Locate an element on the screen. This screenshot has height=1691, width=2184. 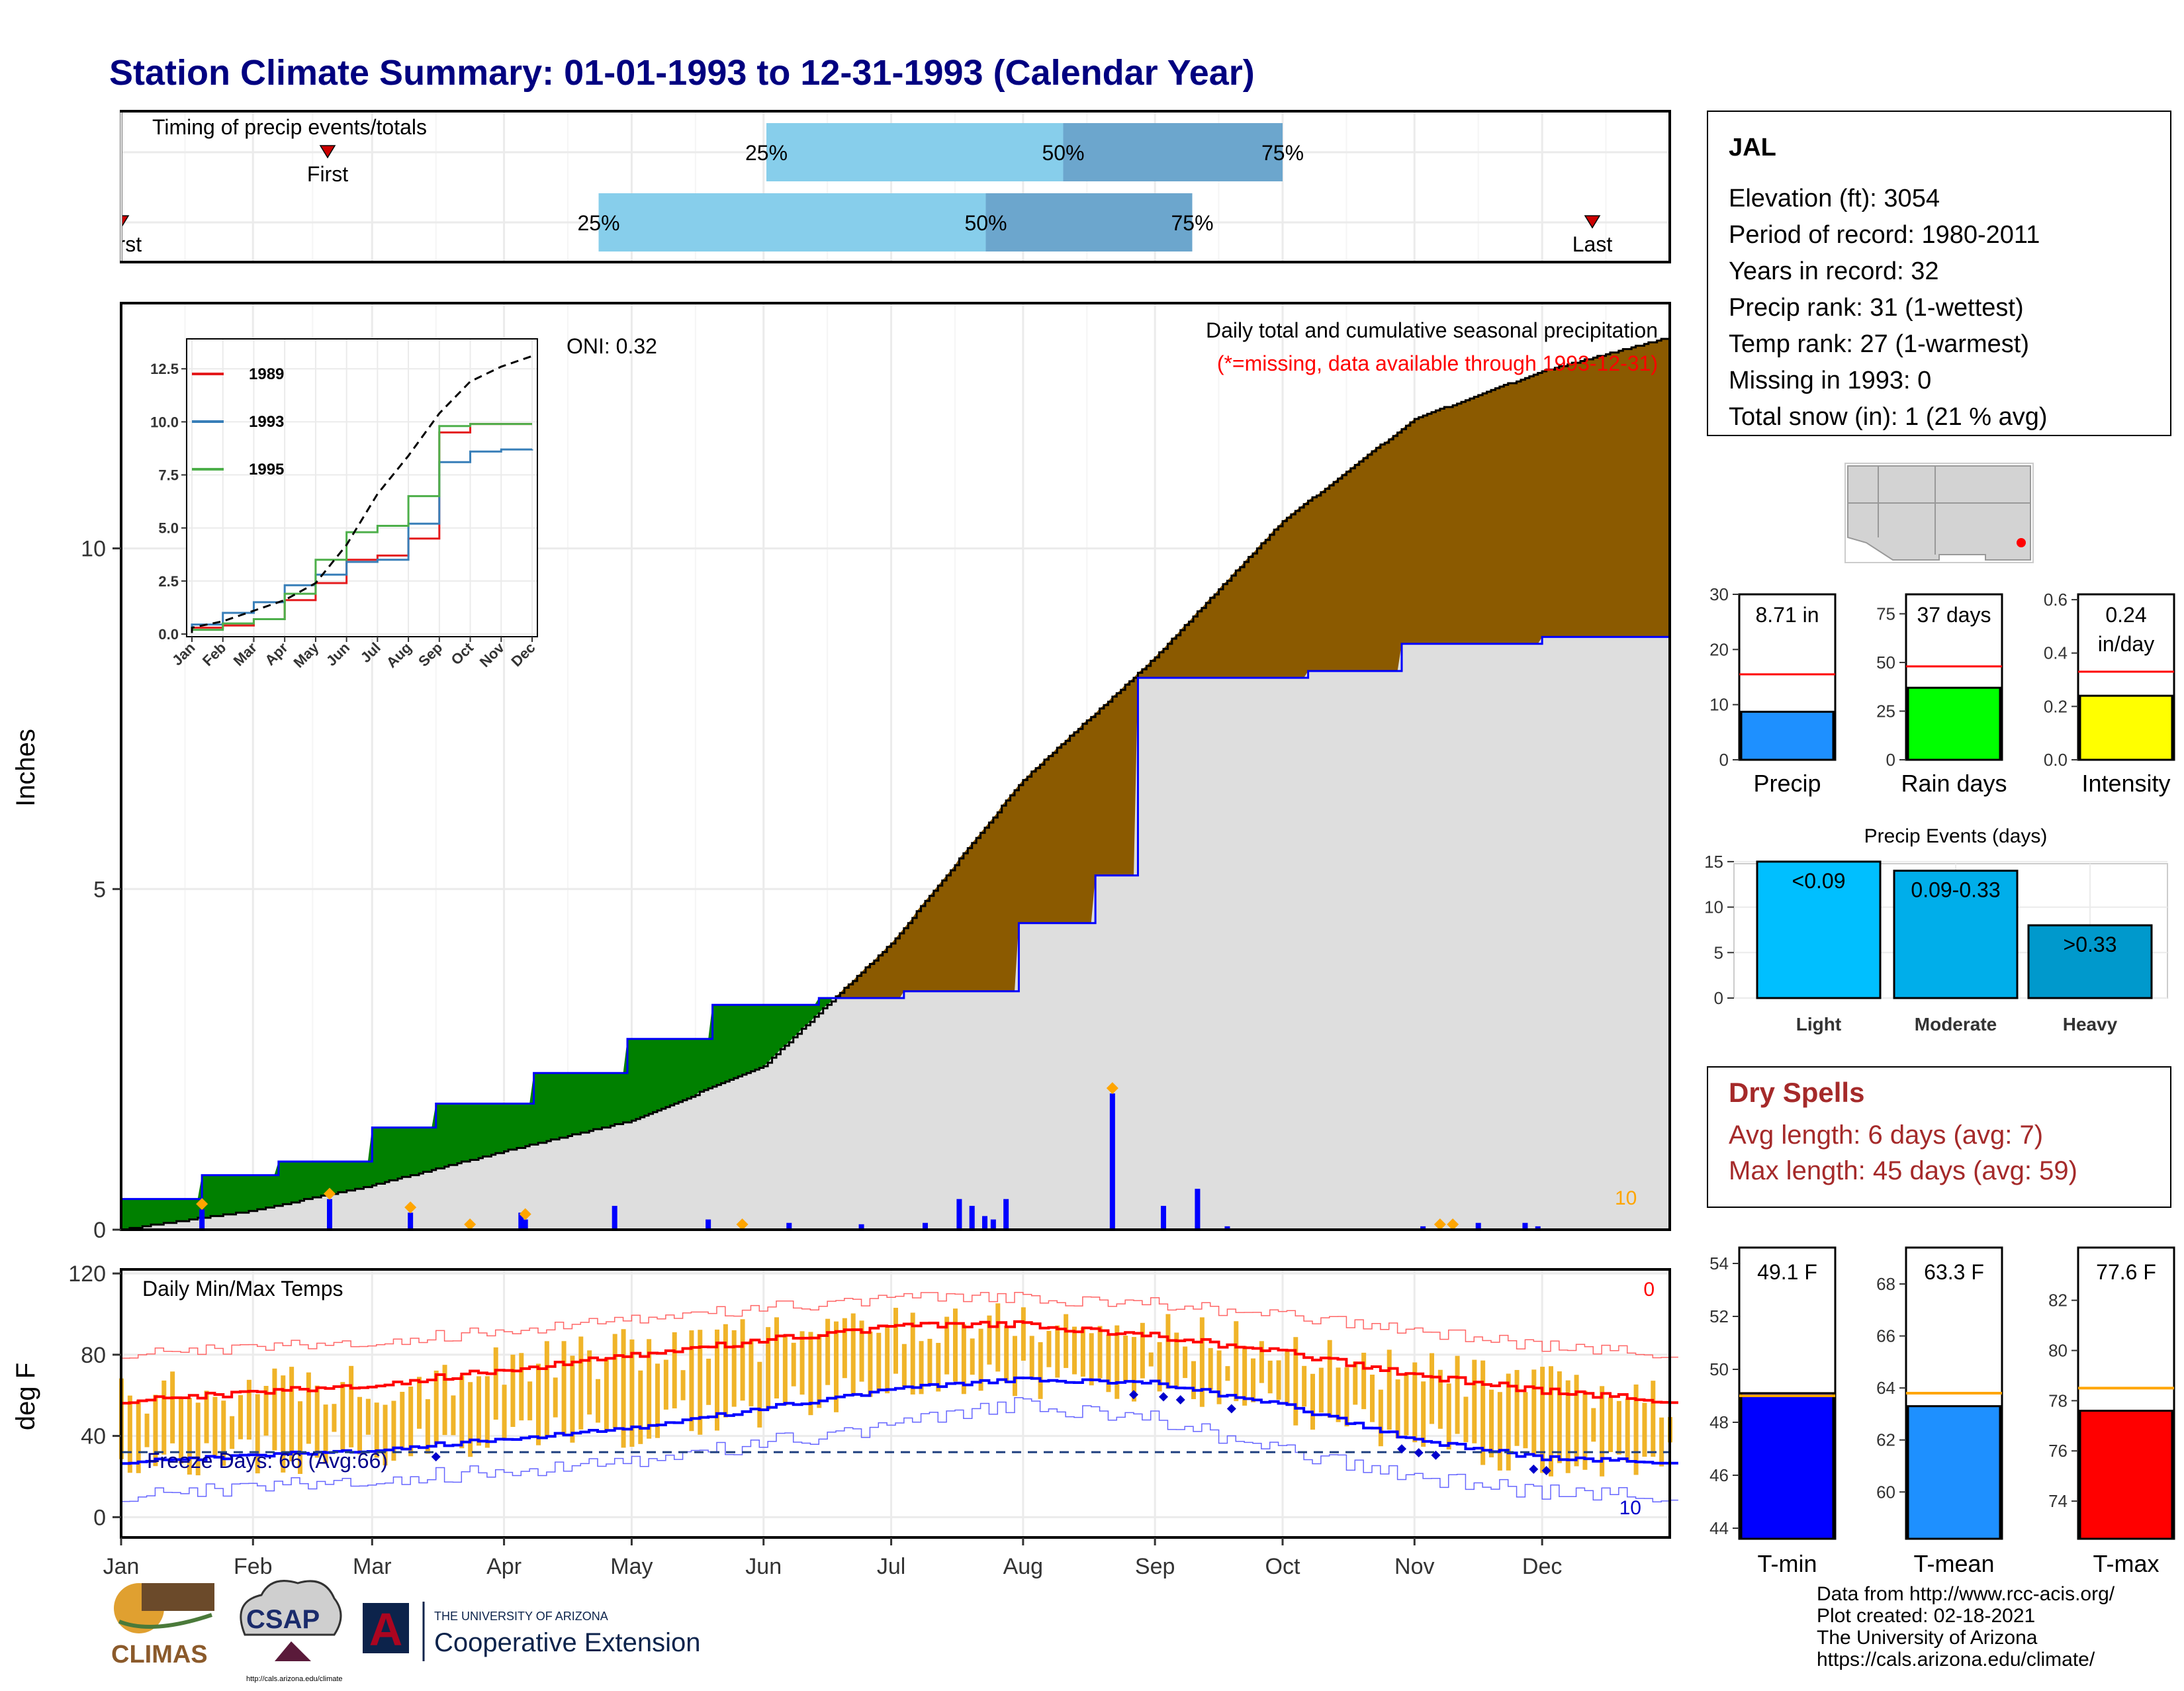
dry-spells-avg: Avg length: 6 days (avg: 7) is located at coordinates (1886, 1135).